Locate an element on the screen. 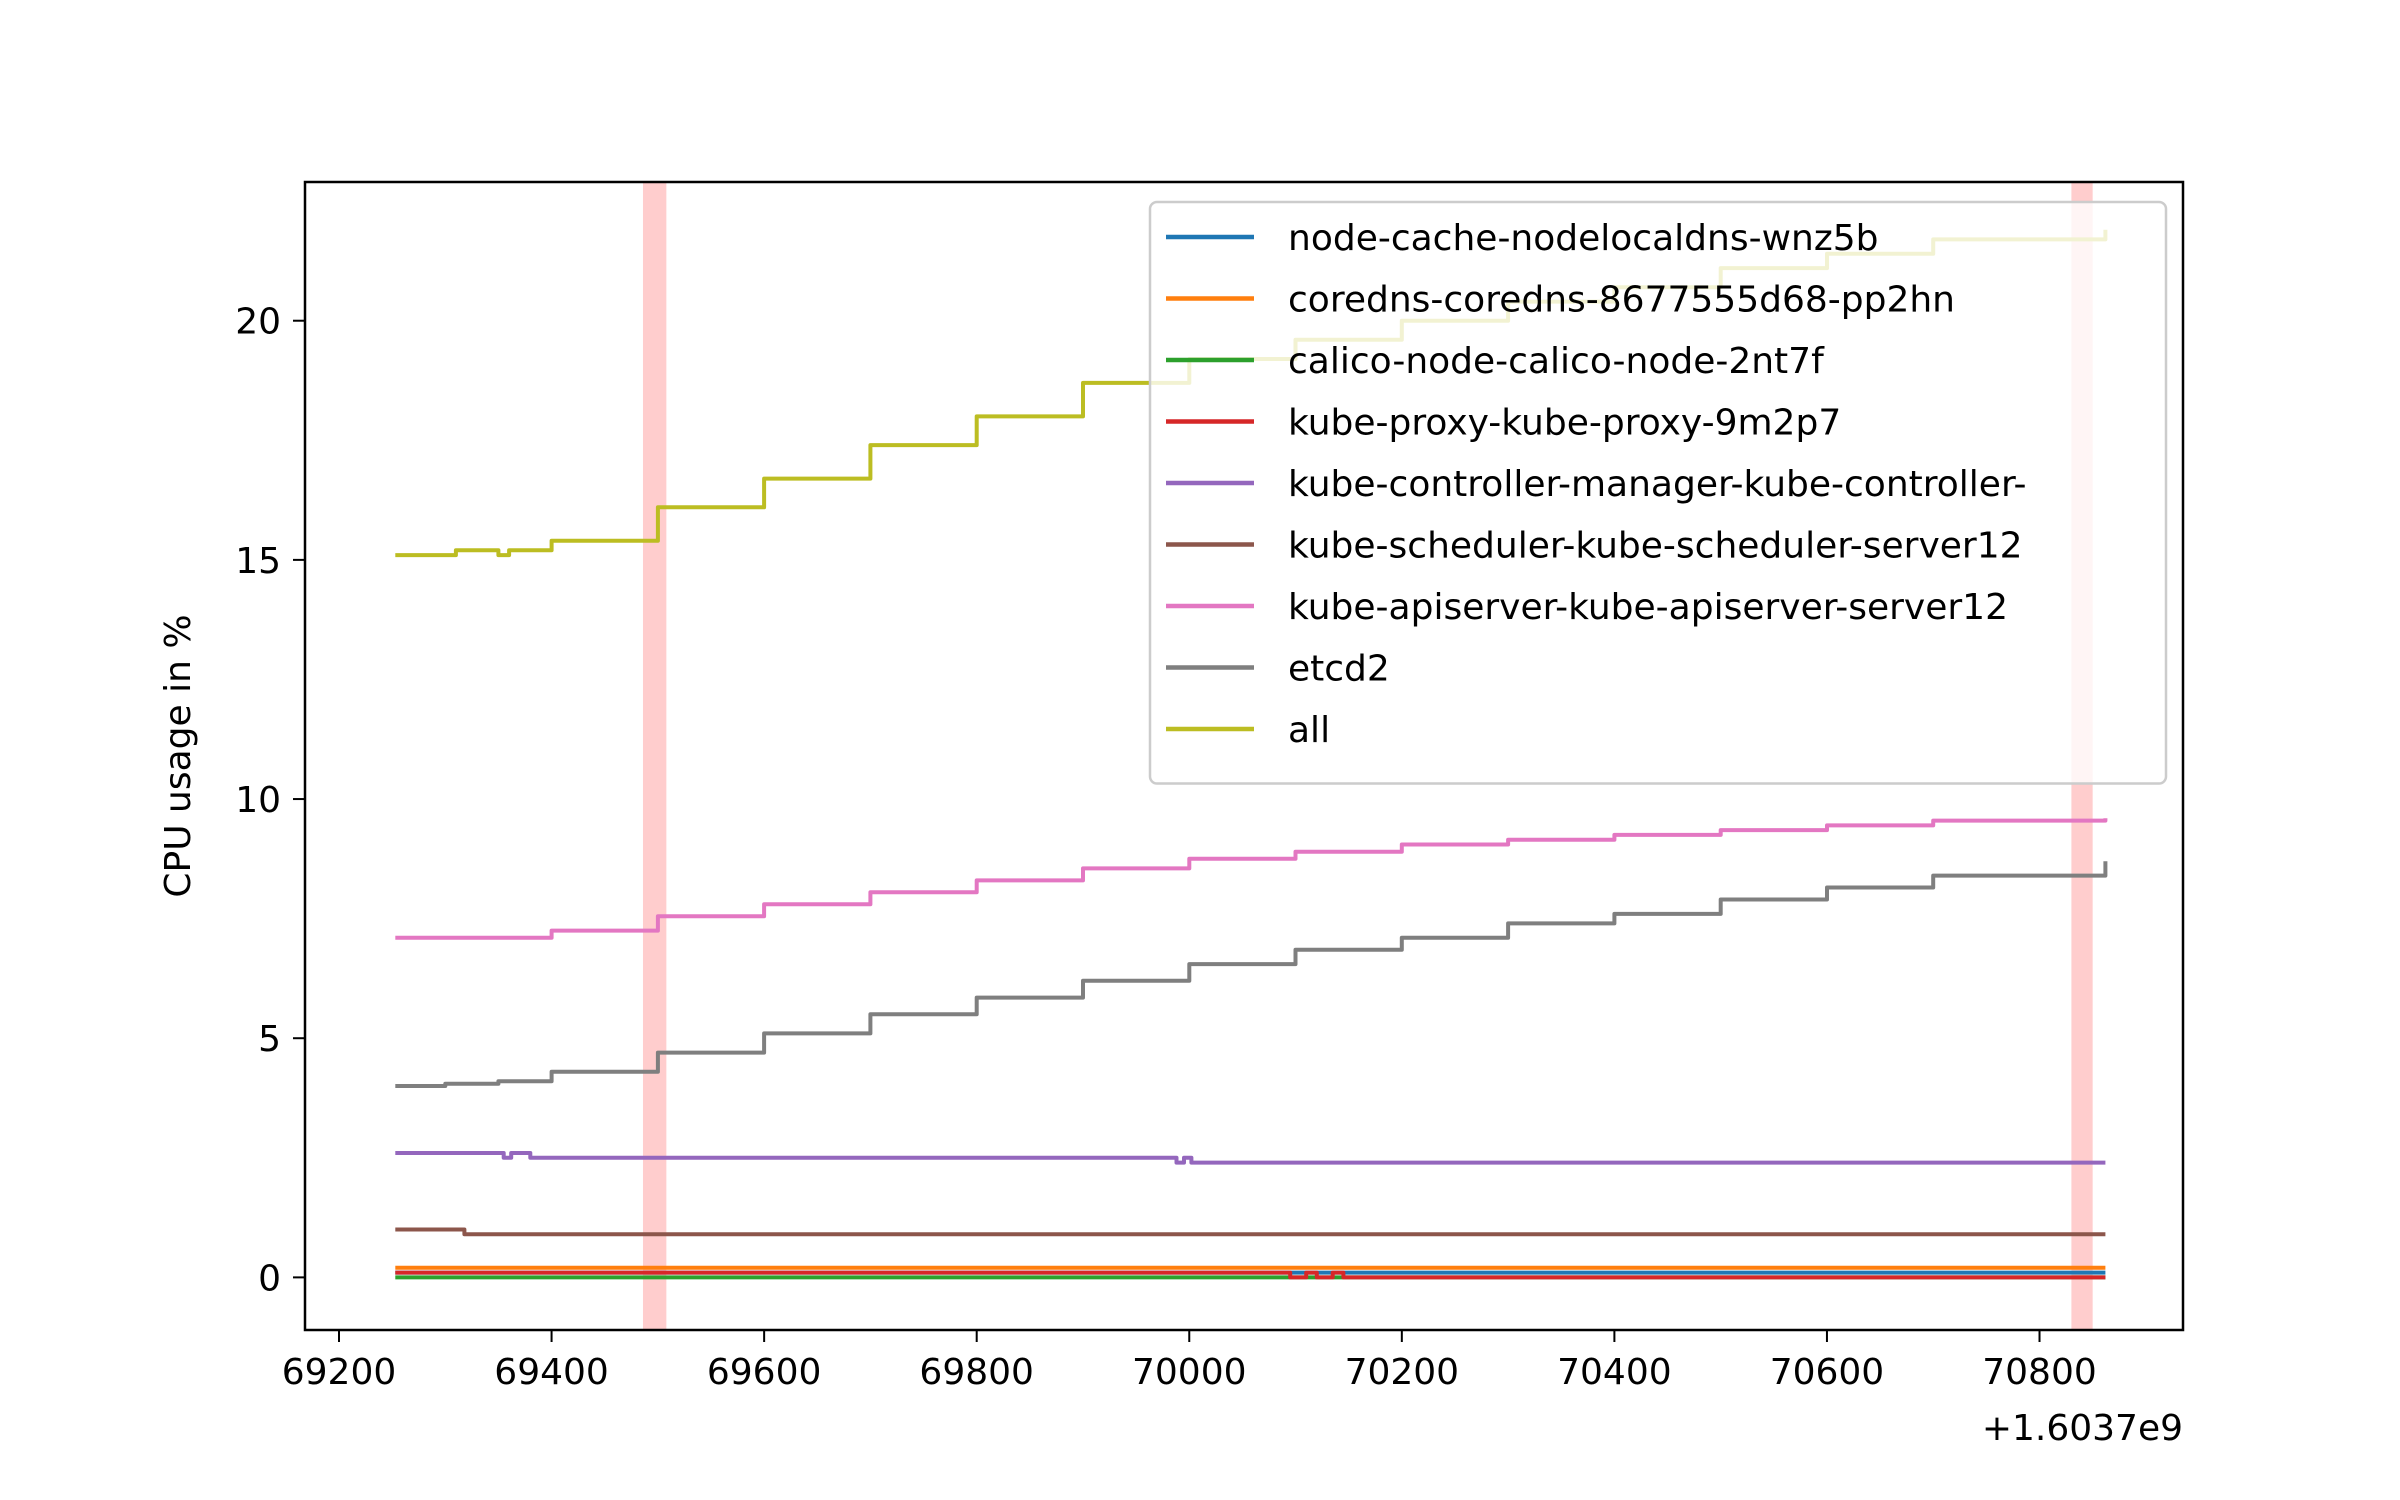 Image resolution: width=2400 pixels, height=1500 pixels. x-tick-label: 69200 is located at coordinates (339, 1372).